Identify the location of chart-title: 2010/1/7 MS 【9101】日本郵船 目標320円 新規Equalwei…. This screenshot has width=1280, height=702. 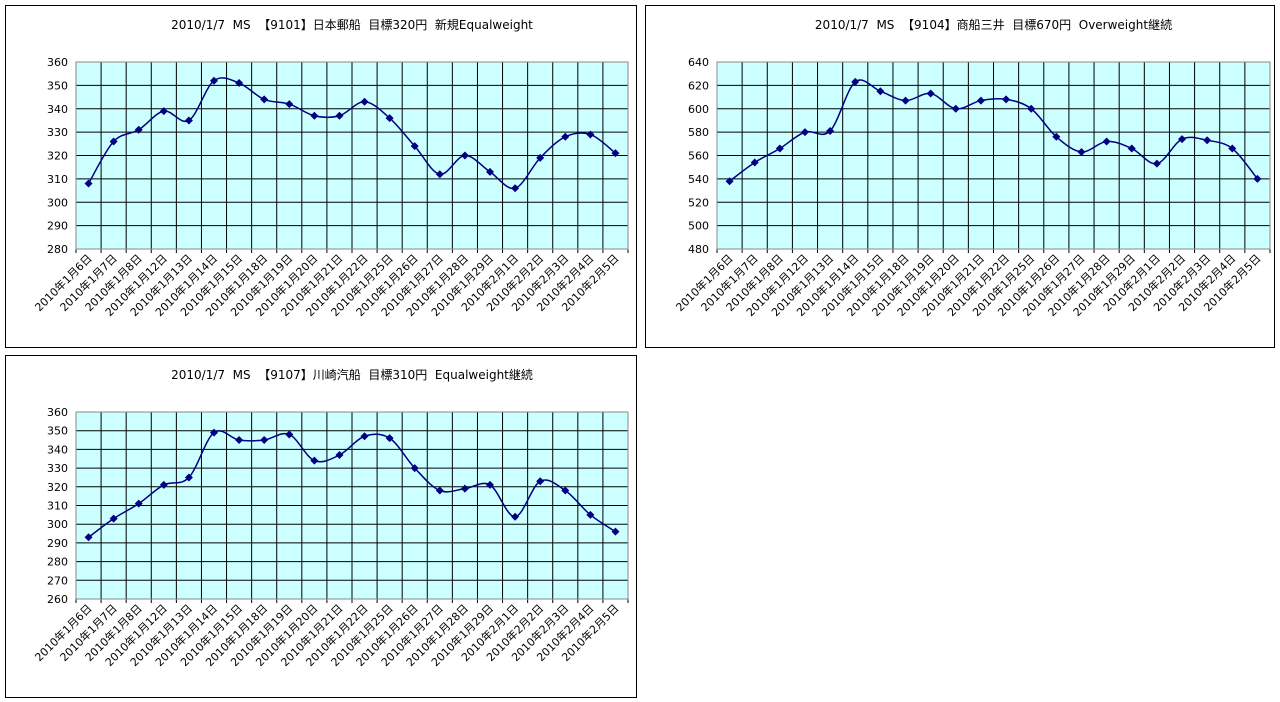
(352, 24).